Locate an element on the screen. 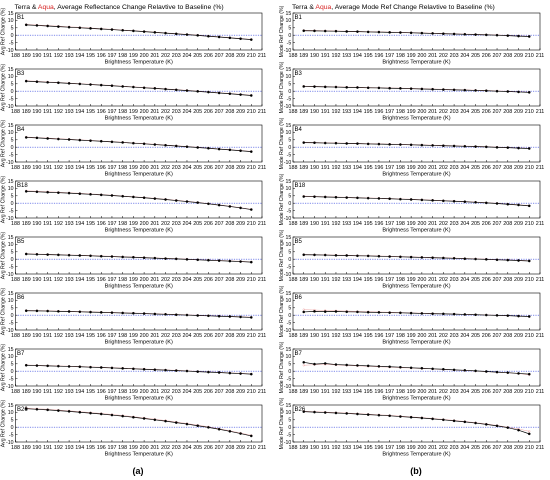 Image resolution: width=550 pixels, height=480 pixels. series-2-line is located at coordinates (416, 421).